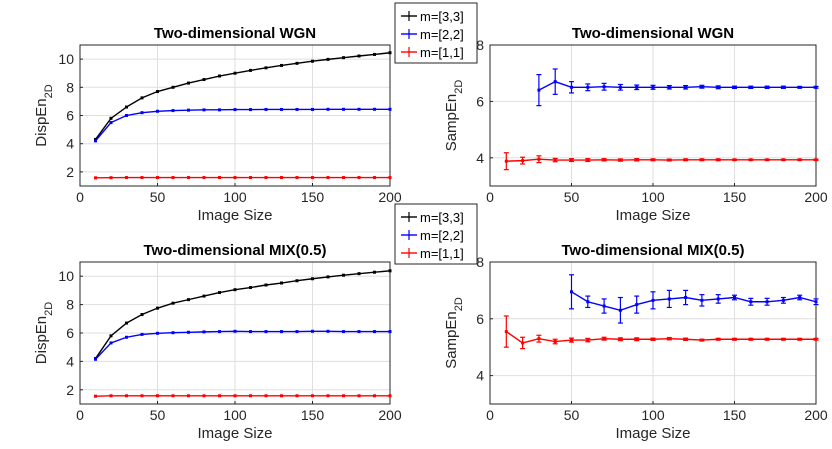  Describe the element at coordinates (44, 115) in the screenshot. I see `y-axis-label: DispEn2D` at that location.